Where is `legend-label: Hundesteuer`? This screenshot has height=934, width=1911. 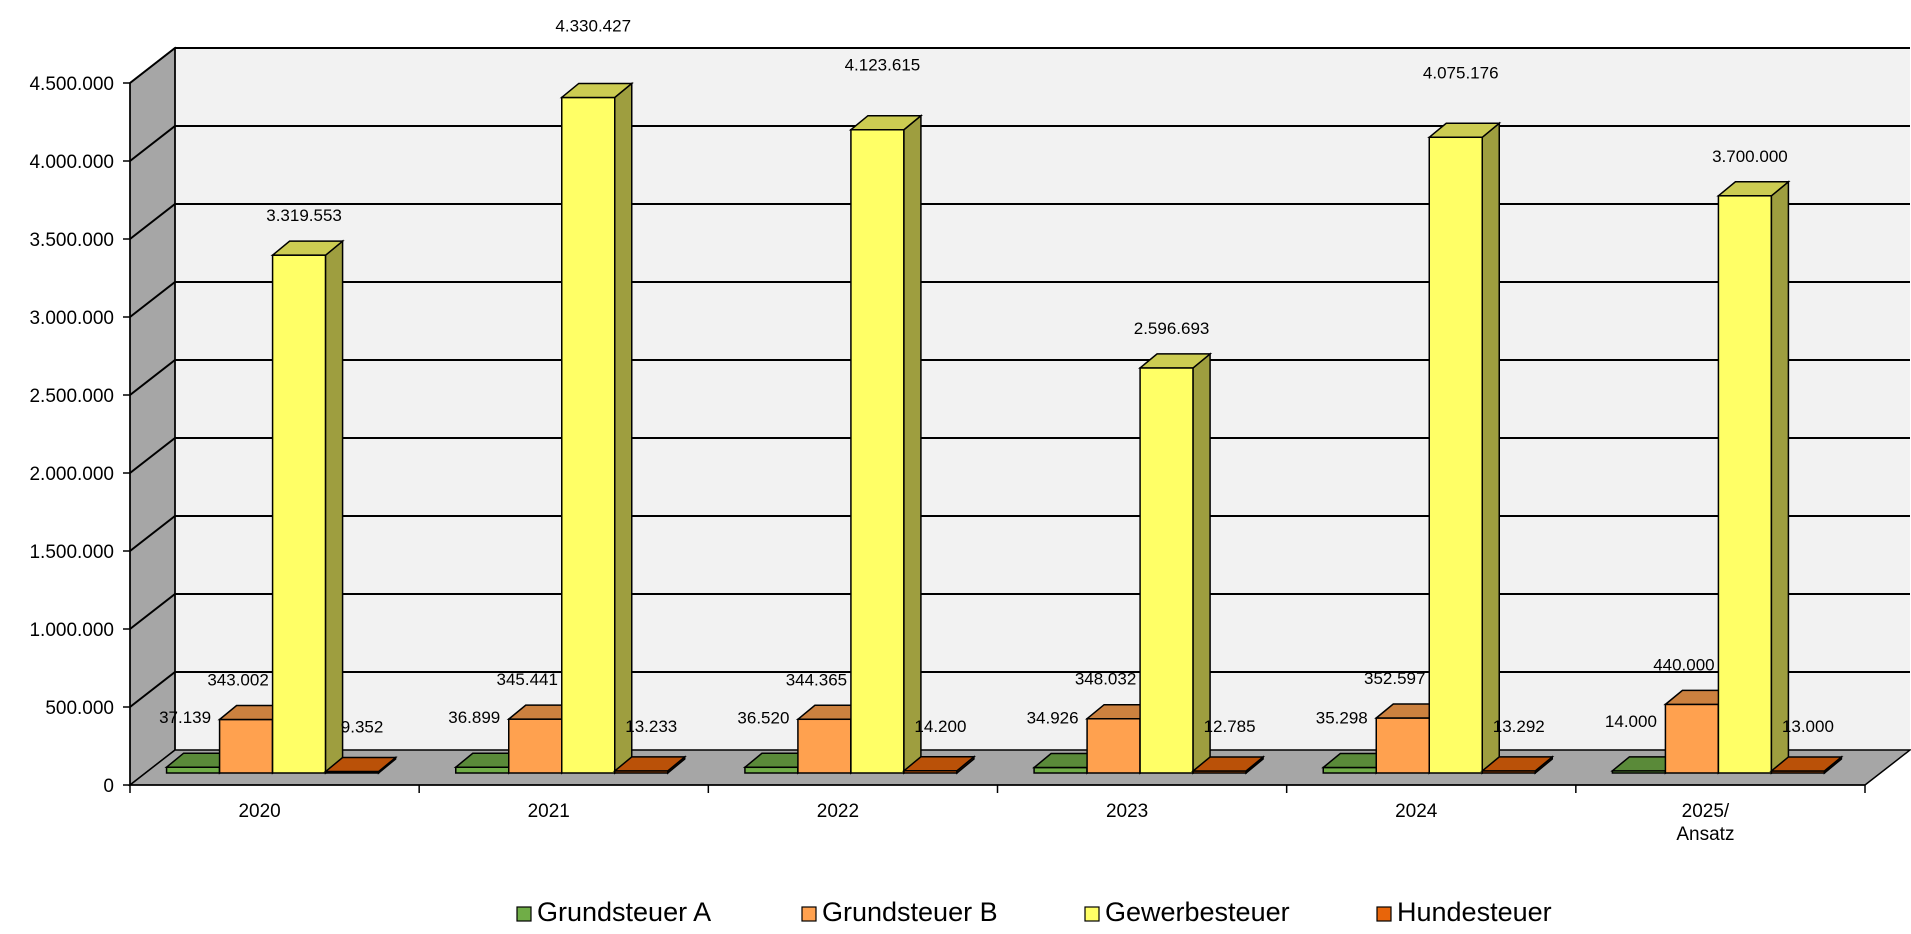 legend-label: Hundesteuer is located at coordinates (1474, 912).